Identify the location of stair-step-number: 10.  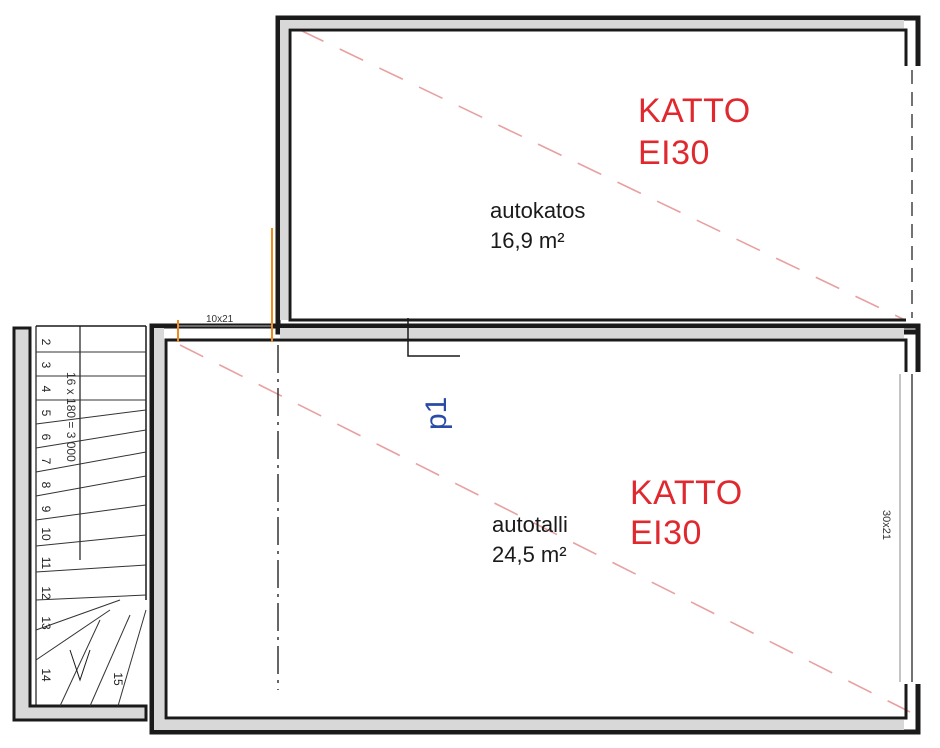
(46, 534).